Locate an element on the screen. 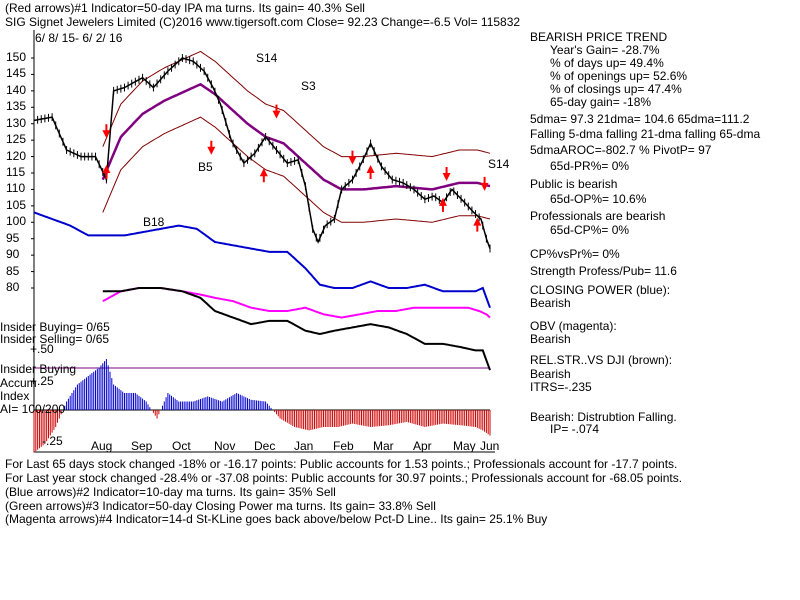 Image resolution: width=800 pixels, height=600 pixels. y-tick-label: 90 is located at coordinates (13, 254).